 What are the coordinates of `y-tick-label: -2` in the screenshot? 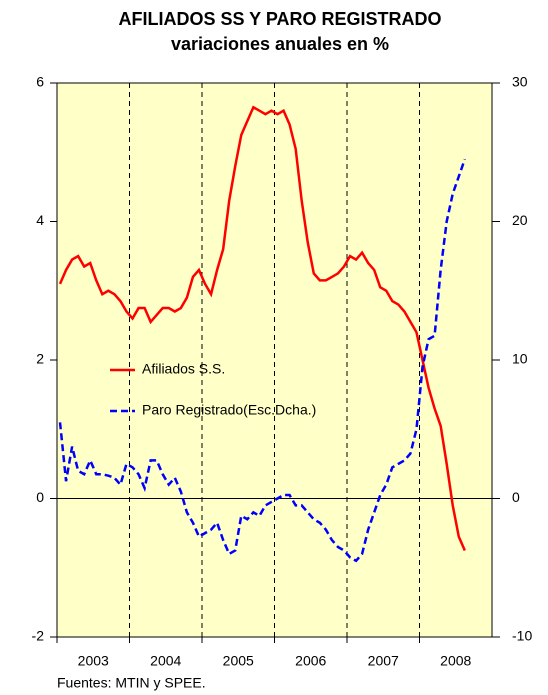 It's located at (38, 636).